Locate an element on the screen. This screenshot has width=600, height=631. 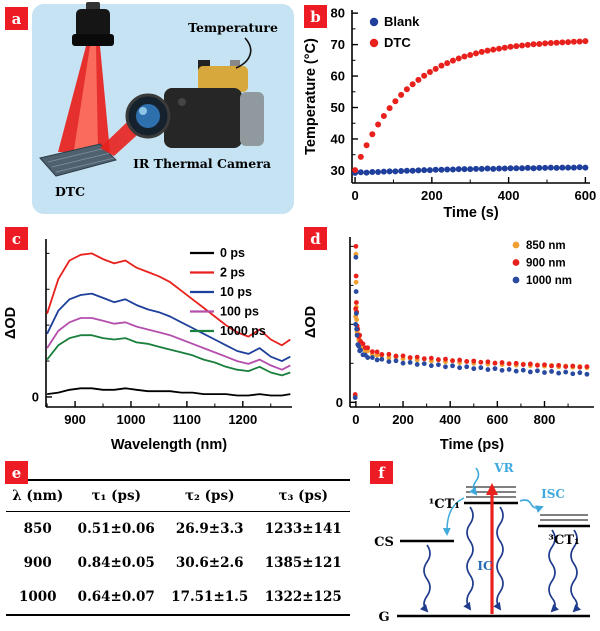
svg-text: 200 is located at coordinates (432, 195).